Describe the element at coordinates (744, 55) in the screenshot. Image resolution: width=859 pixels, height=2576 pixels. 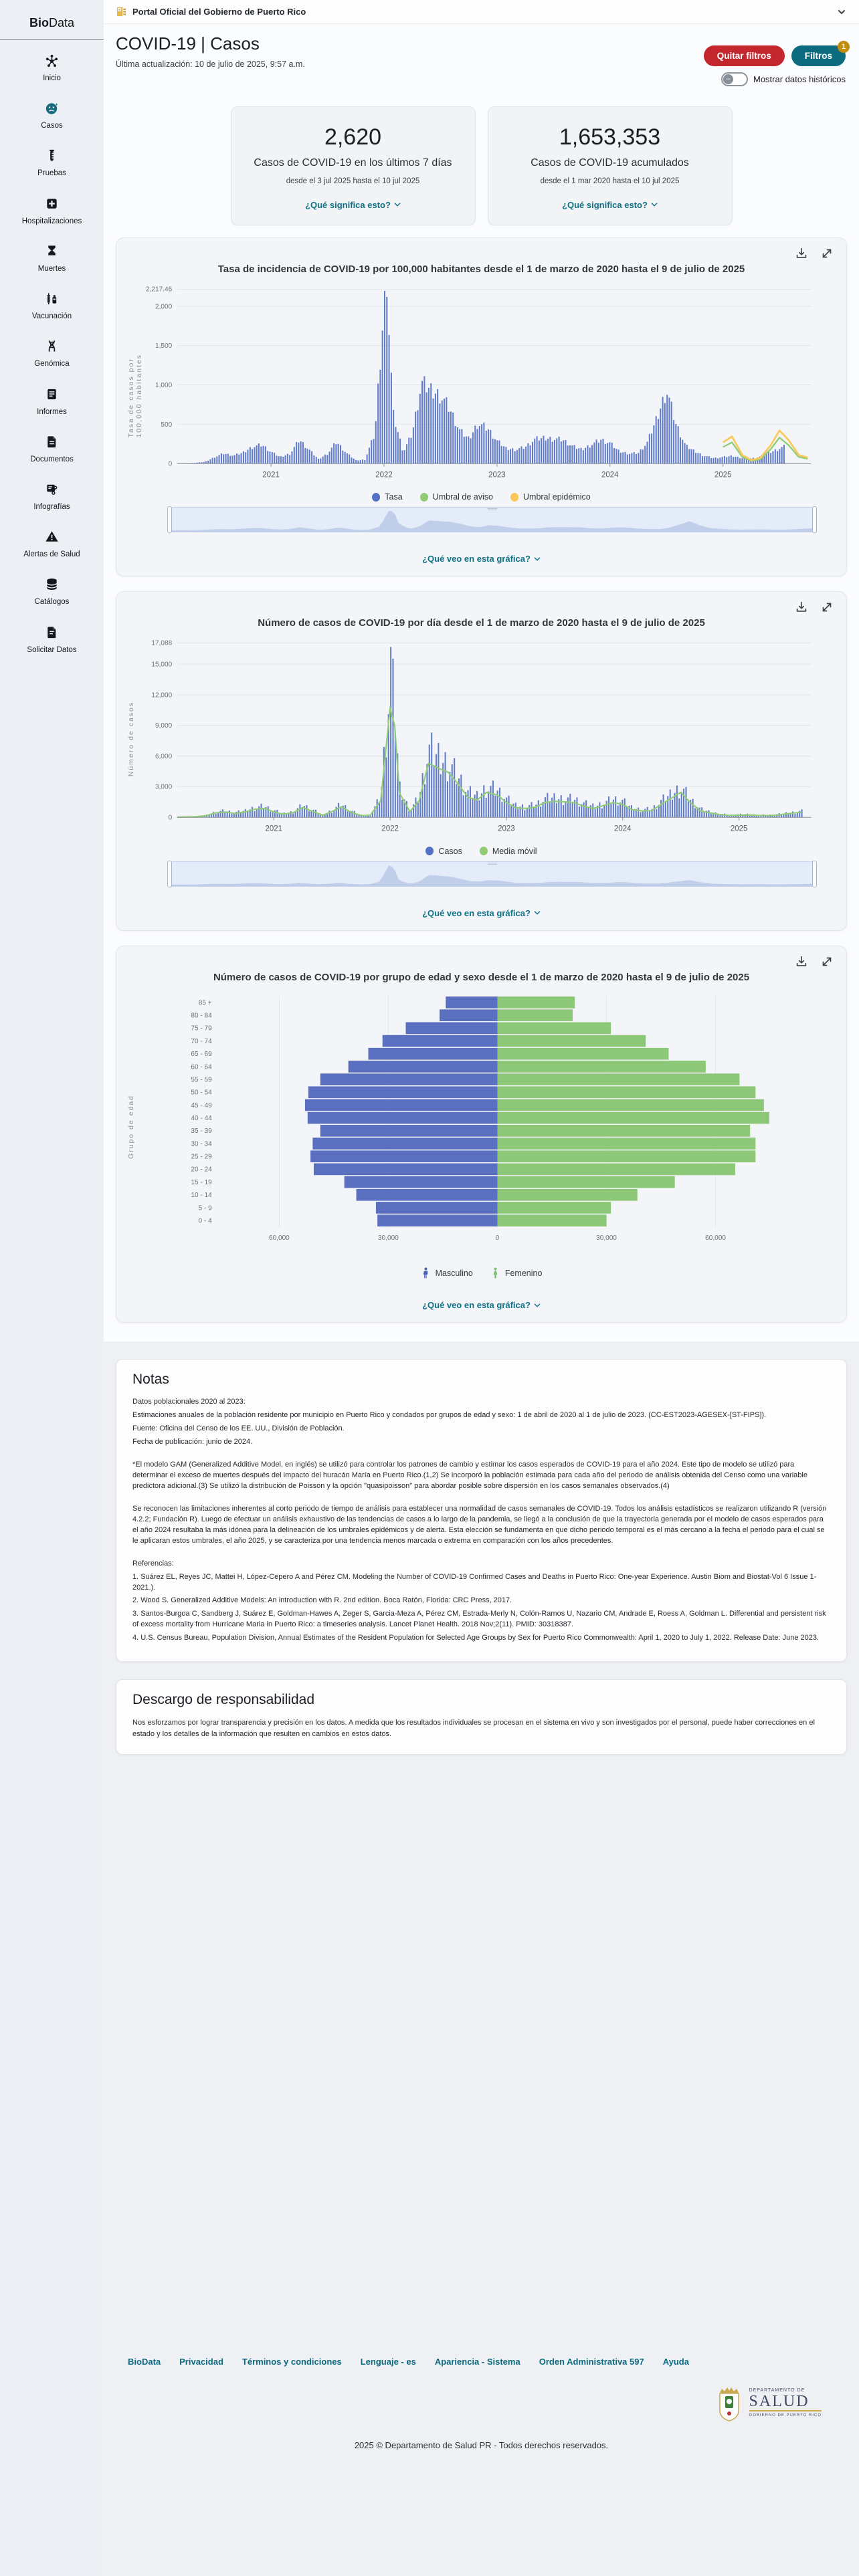
I see `remove-filters-button: Quitar filtros` at that location.